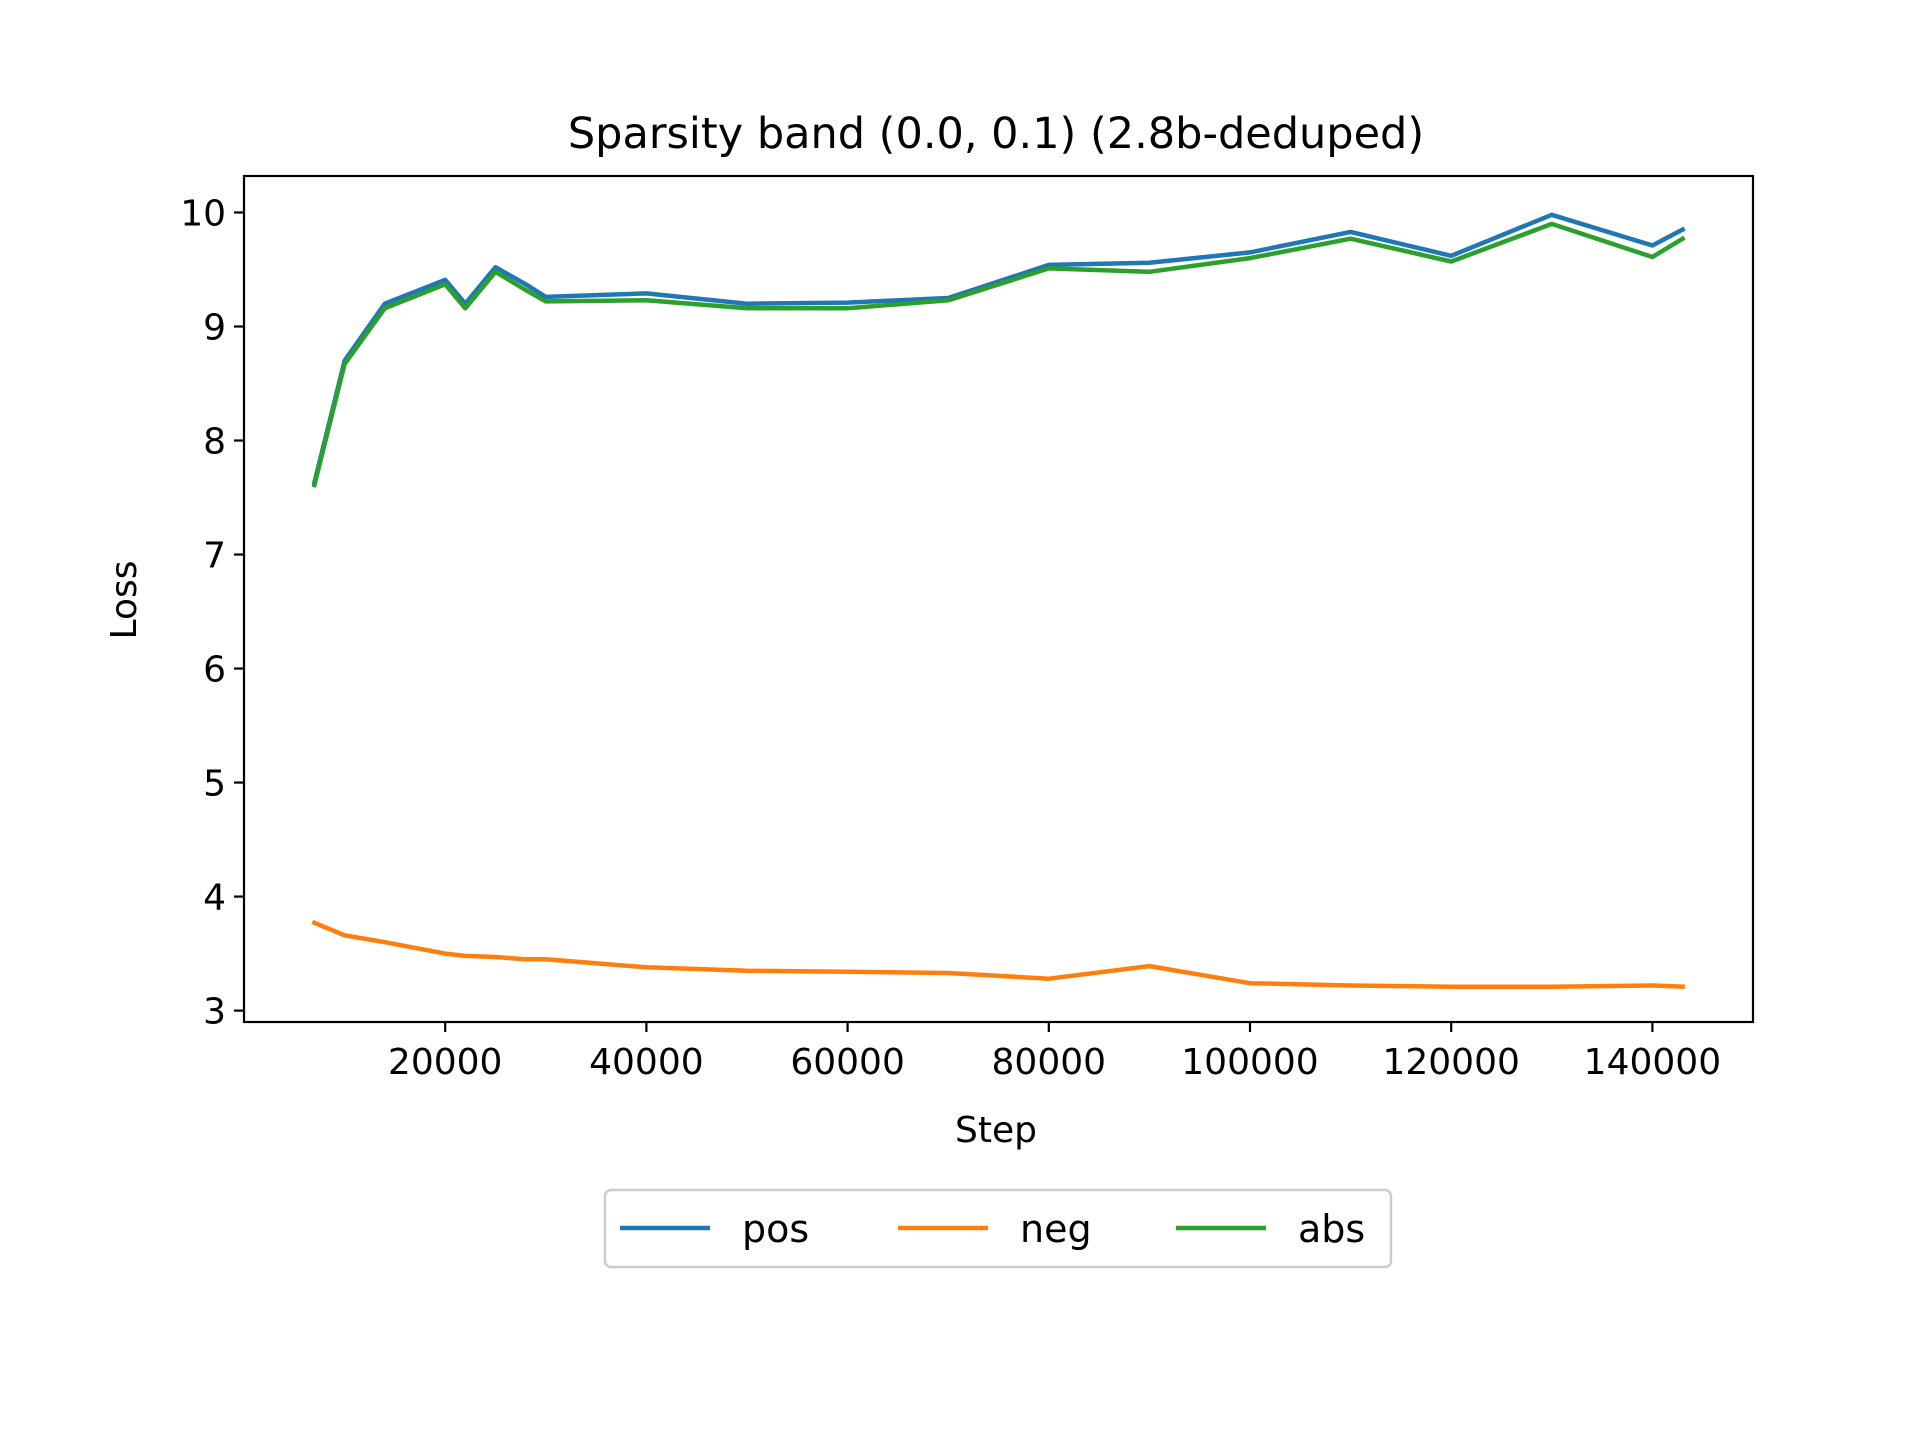 The image size is (1920, 1440). I want to click on legend-item-abs: abs, so click(1270, 1229).